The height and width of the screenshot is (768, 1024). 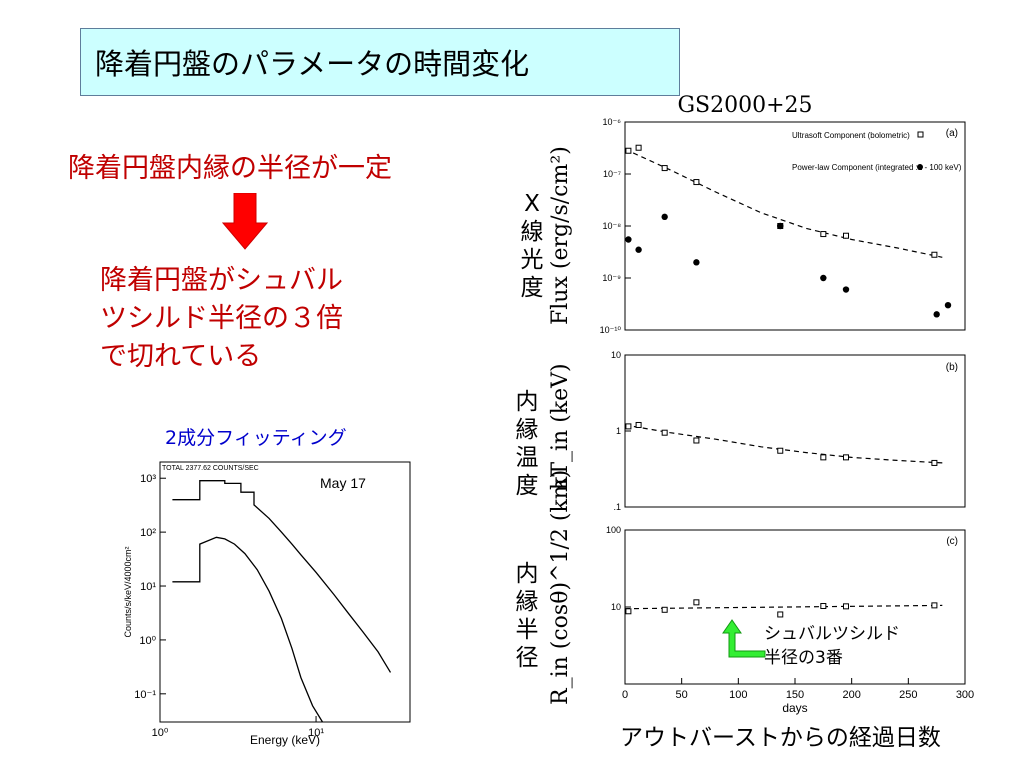 I want to click on spectrum-frame, so click(x=285, y=592).